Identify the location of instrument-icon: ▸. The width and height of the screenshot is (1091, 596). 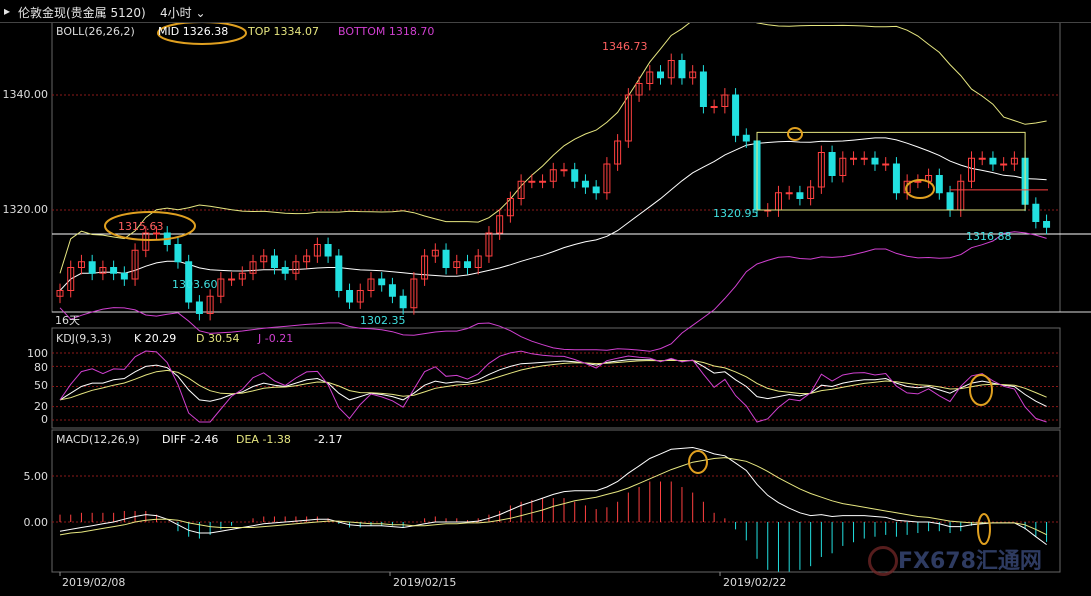
(7, 11).